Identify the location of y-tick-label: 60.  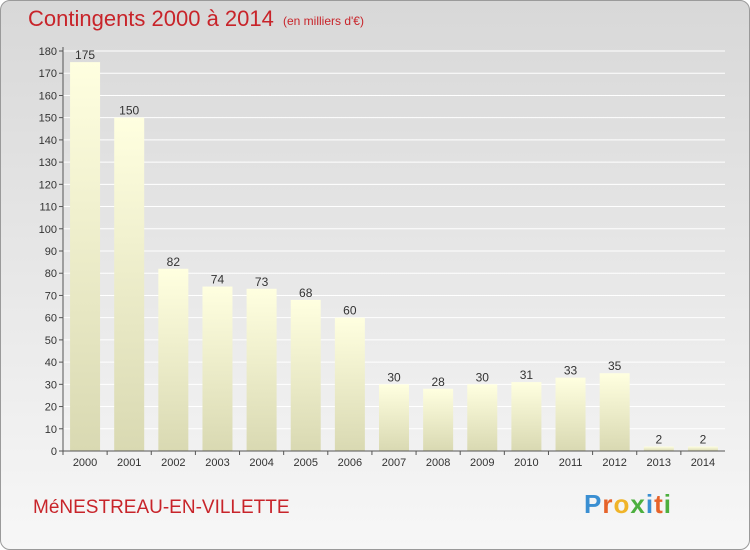
(51, 319).